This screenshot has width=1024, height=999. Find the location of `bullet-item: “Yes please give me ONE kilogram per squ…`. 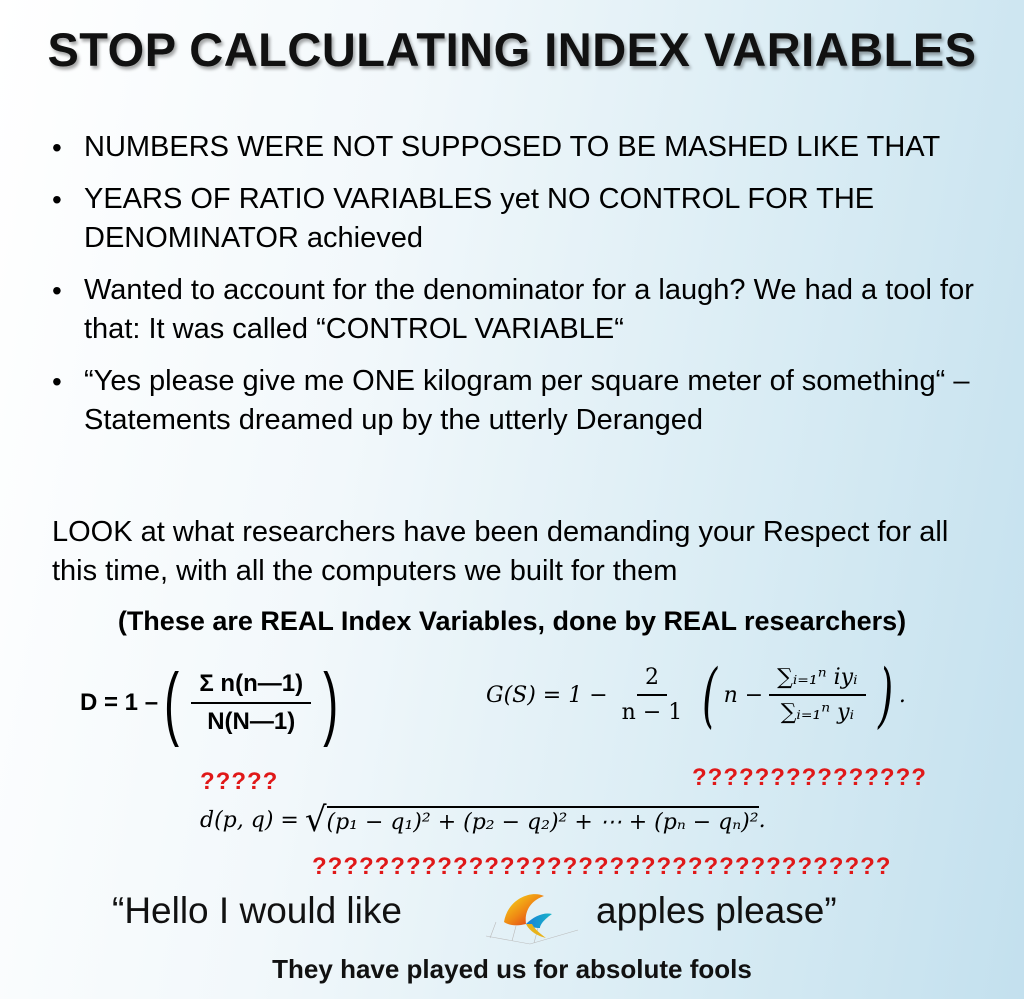

bullet-item: “Yes please give me ONE kilogram per squ… is located at coordinates (517, 401).